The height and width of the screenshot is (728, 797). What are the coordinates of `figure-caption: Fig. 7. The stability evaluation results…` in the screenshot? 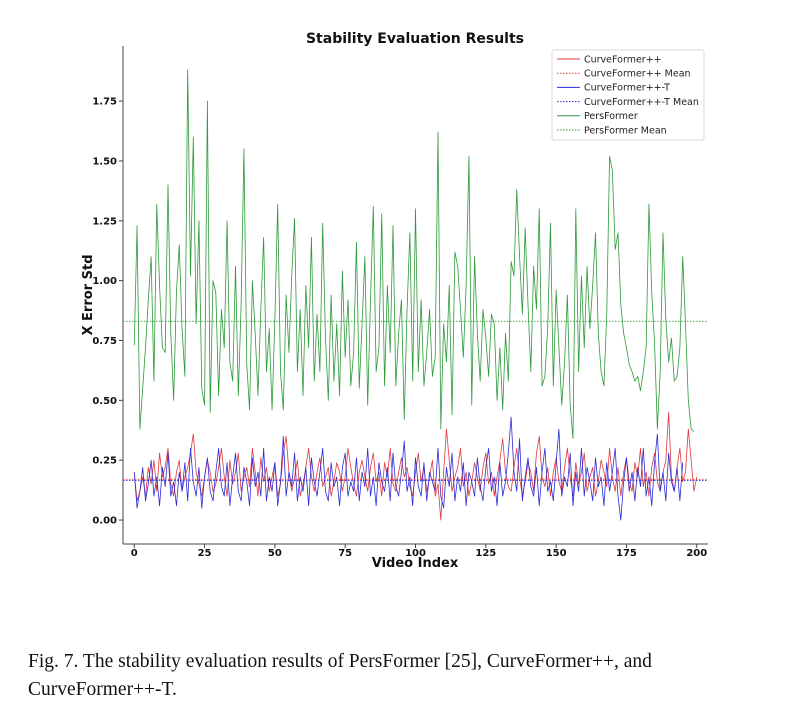 It's located at (340, 675).